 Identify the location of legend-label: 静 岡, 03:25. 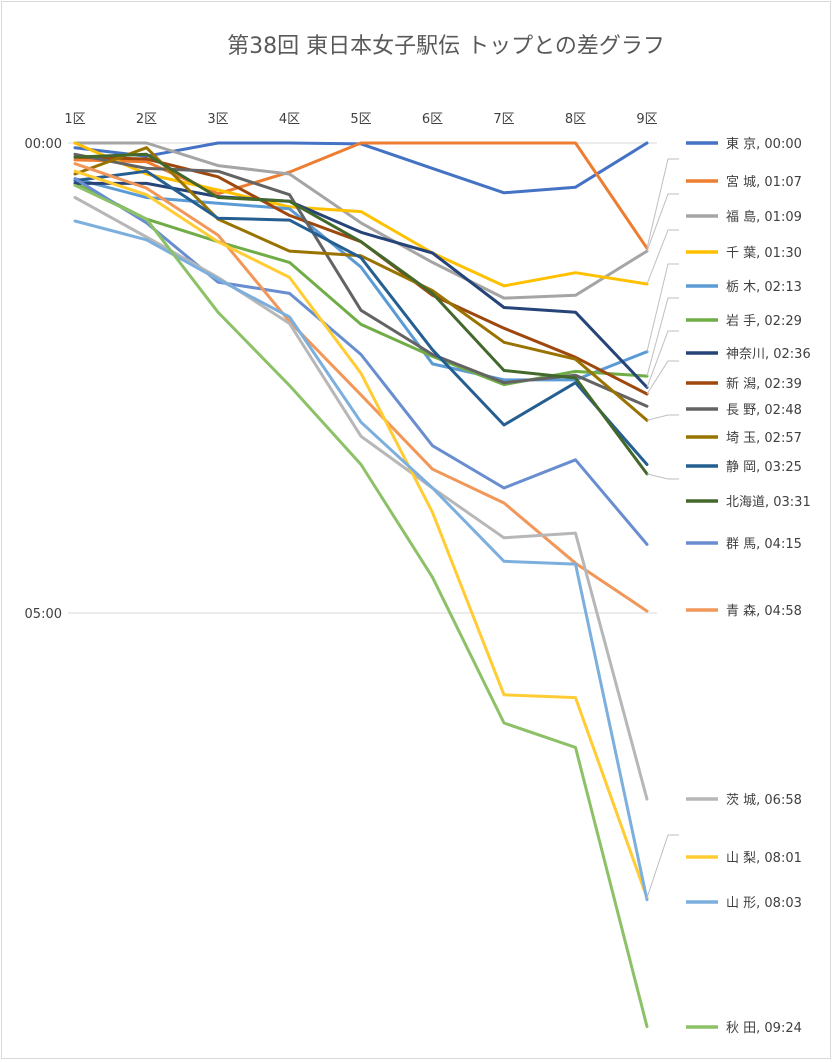
(764, 467).